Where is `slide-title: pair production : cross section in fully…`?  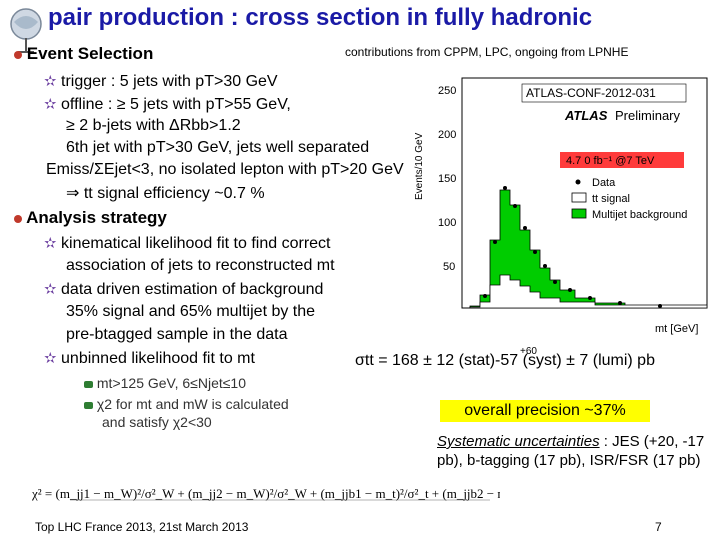
slide-title: pair production : cross section in fully… is located at coordinates (320, 17).